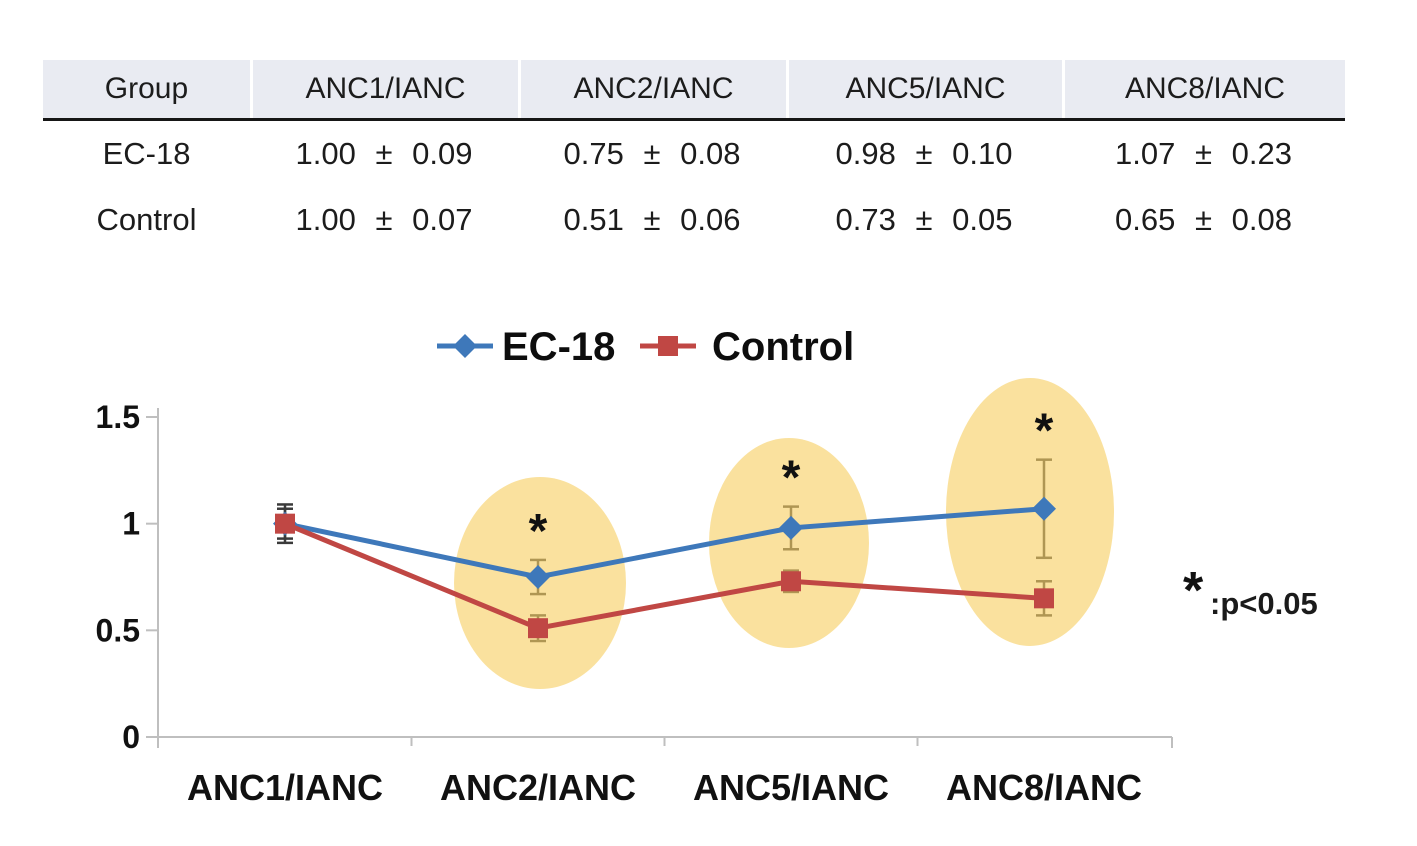 The height and width of the screenshot is (846, 1417). Describe the element at coordinates (465, 346) in the screenshot. I see `legend-diamond-marker` at that location.